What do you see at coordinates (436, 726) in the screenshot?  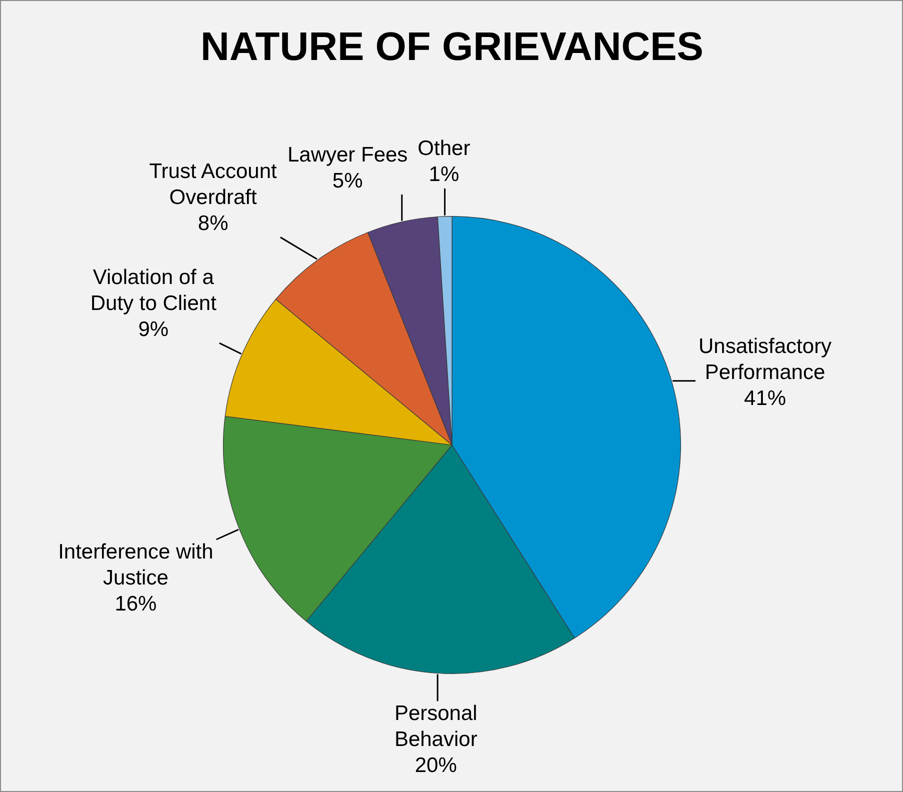 I see `slice-label: Personal Behavior` at bounding box center [436, 726].